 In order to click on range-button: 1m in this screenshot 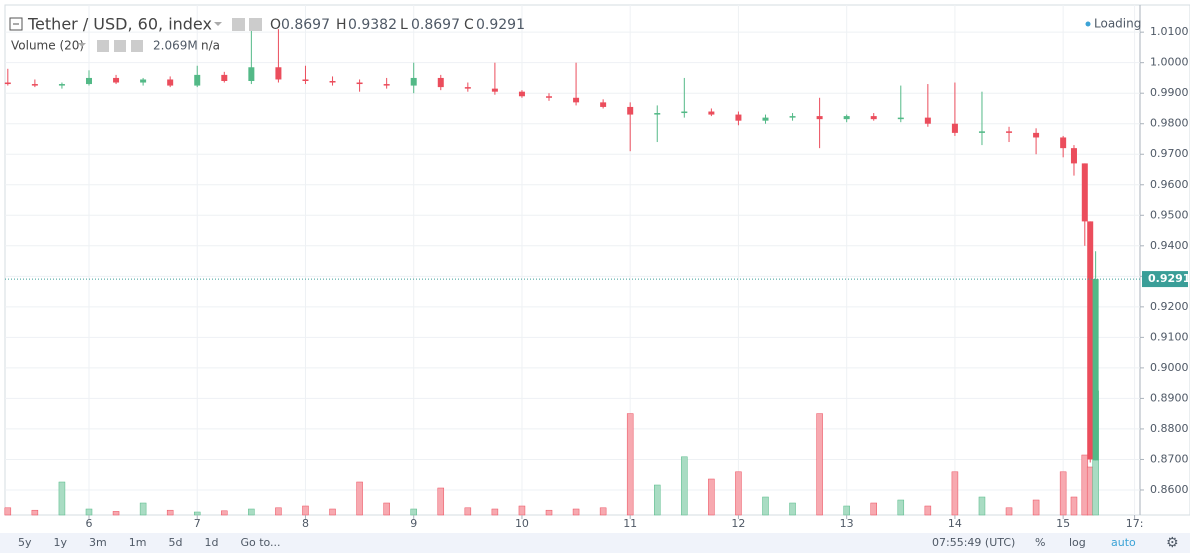, I will do `click(138, 542)`.